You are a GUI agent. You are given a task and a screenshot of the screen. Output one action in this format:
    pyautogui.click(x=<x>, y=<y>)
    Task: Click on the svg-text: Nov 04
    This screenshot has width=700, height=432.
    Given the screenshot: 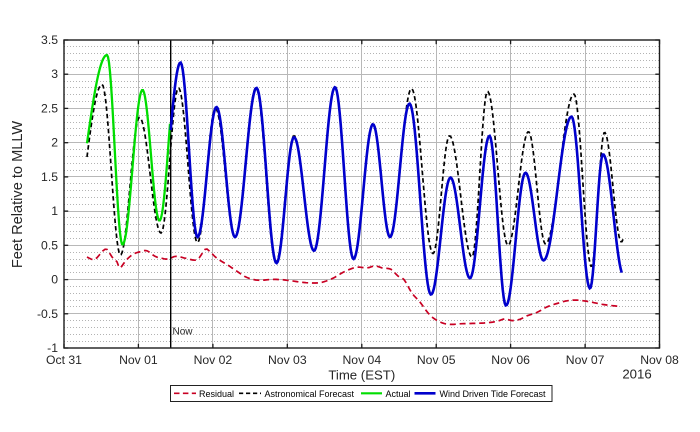 What is the action you would take?
    pyautogui.click(x=361, y=360)
    